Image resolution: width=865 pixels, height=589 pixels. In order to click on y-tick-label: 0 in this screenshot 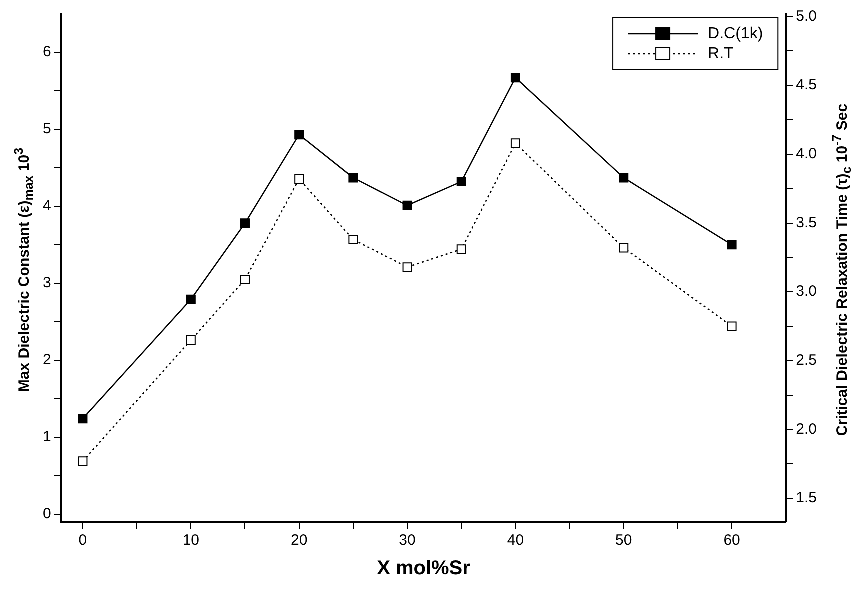, I will do `click(47, 513)`.